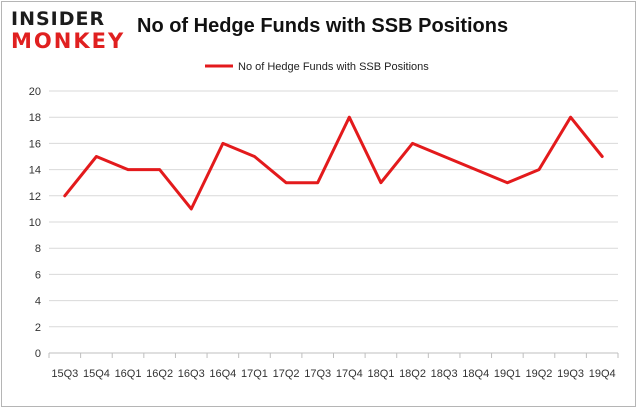  What do you see at coordinates (35, 118) in the screenshot?
I see `y-tick-label: 18` at bounding box center [35, 118].